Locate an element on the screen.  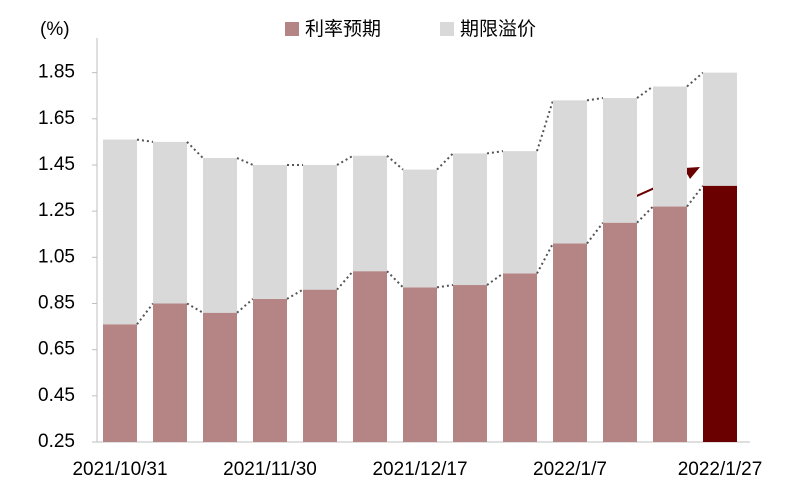
y-tick-label: 0.25 is located at coordinates (56, 441).